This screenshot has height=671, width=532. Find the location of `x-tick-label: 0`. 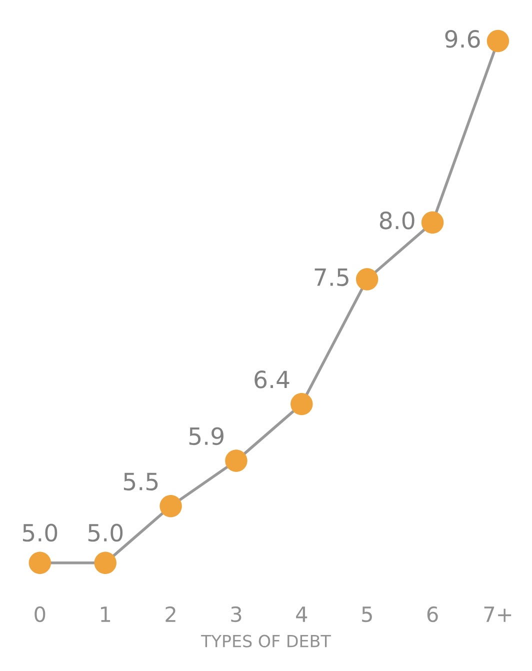

x-tick-label: 0 is located at coordinates (40, 614).